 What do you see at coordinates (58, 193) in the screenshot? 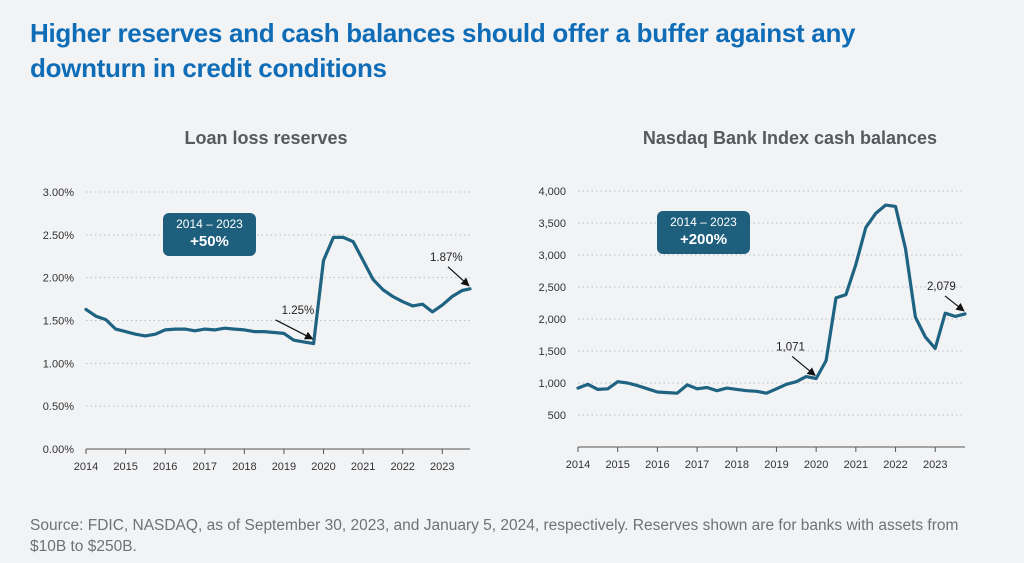
I see `y-tick-label: 3.00%` at bounding box center [58, 193].